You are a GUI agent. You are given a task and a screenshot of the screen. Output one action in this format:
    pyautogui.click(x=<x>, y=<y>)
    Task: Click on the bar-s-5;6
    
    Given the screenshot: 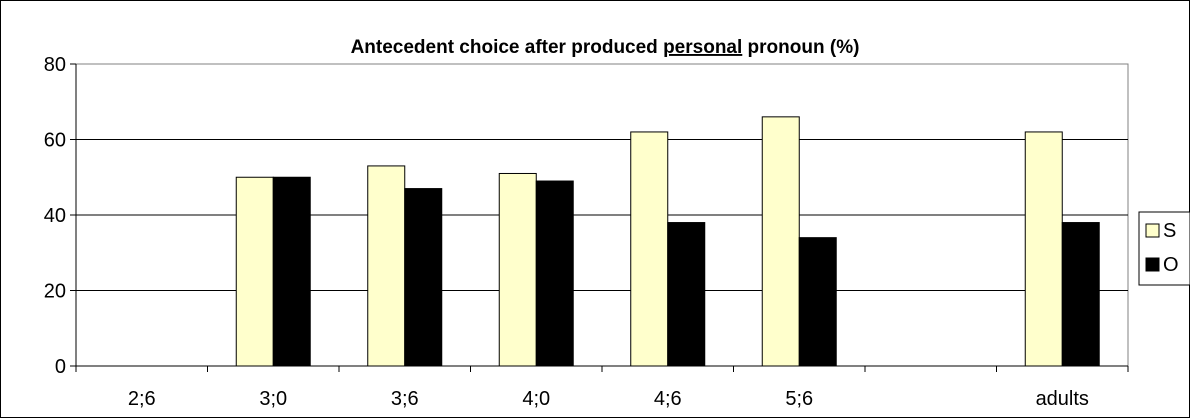 What is the action you would take?
    pyautogui.click(x=780, y=241)
    